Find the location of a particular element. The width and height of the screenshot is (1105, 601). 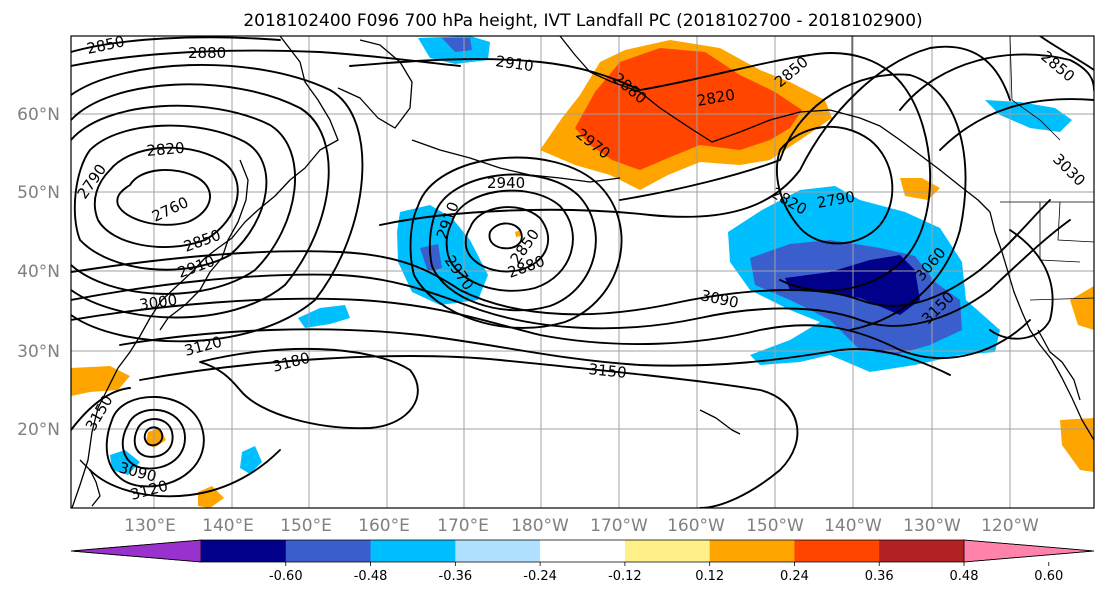

border-canada-prov is located at coordinates (1035, 88).